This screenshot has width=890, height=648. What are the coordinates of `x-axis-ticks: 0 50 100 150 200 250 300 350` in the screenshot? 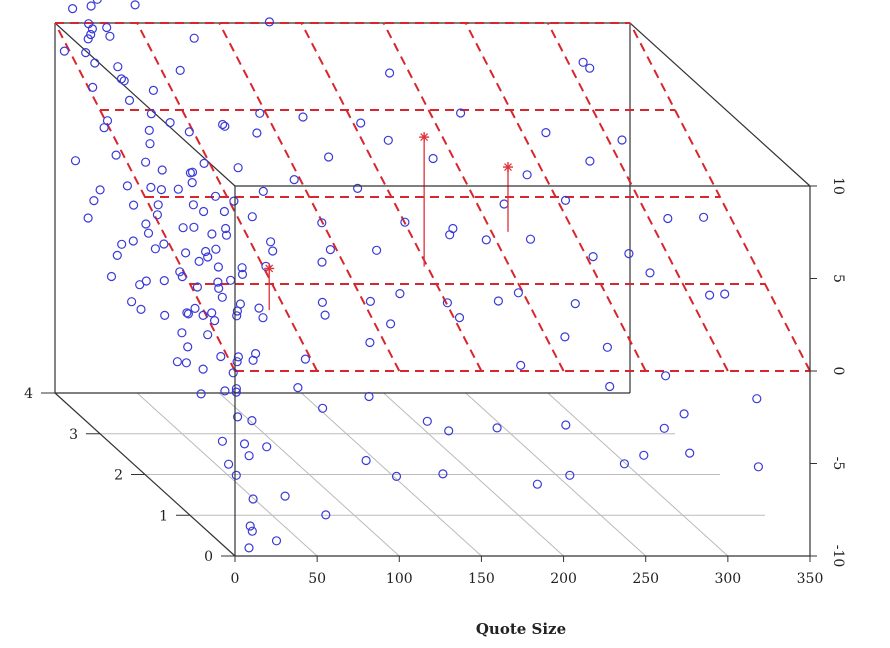 It's located at (527, 571).